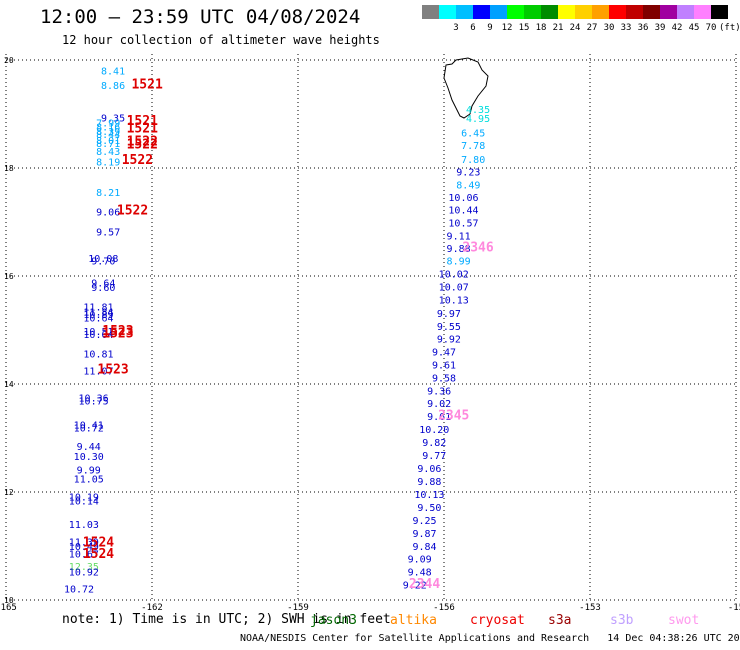 This screenshot has width=740, height=650. Describe the element at coordinates (98, 315) in the screenshot. I see `swh-value-label: 10.89` at that location.